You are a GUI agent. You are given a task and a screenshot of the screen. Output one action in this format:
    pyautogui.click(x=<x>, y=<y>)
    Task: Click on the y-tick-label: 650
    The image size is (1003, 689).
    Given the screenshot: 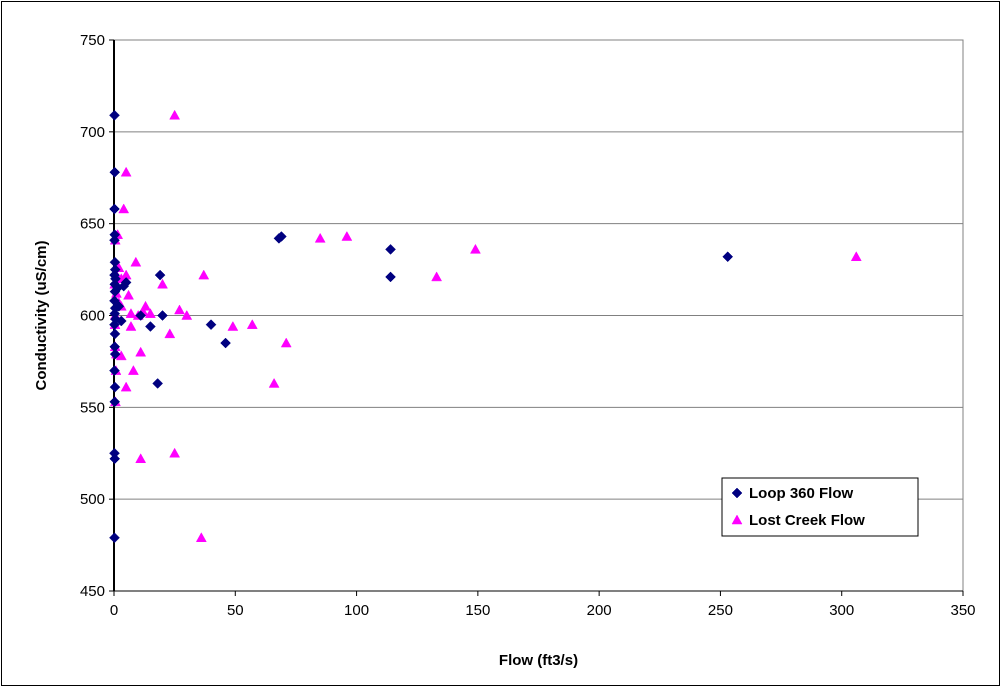 What is the action you would take?
    pyautogui.click(x=92, y=224)
    